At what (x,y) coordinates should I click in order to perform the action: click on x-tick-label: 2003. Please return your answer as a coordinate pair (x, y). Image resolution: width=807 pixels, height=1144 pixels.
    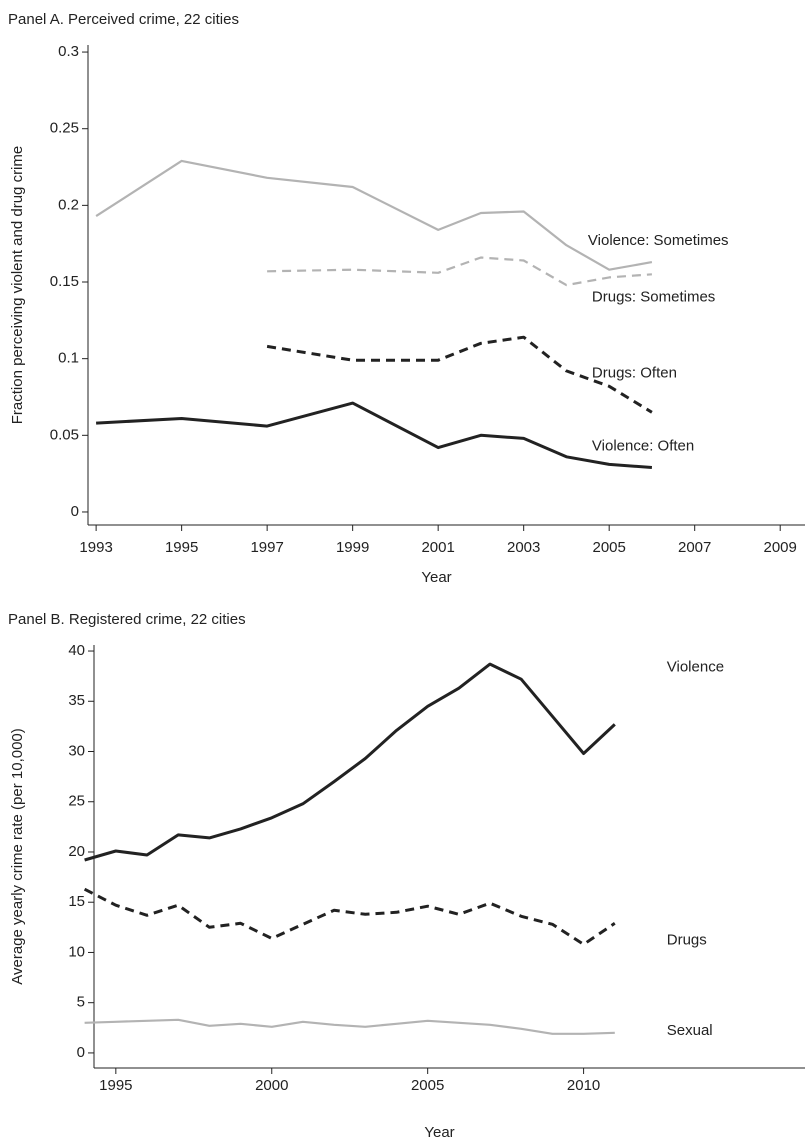
    Looking at the image, I should click on (523, 547).